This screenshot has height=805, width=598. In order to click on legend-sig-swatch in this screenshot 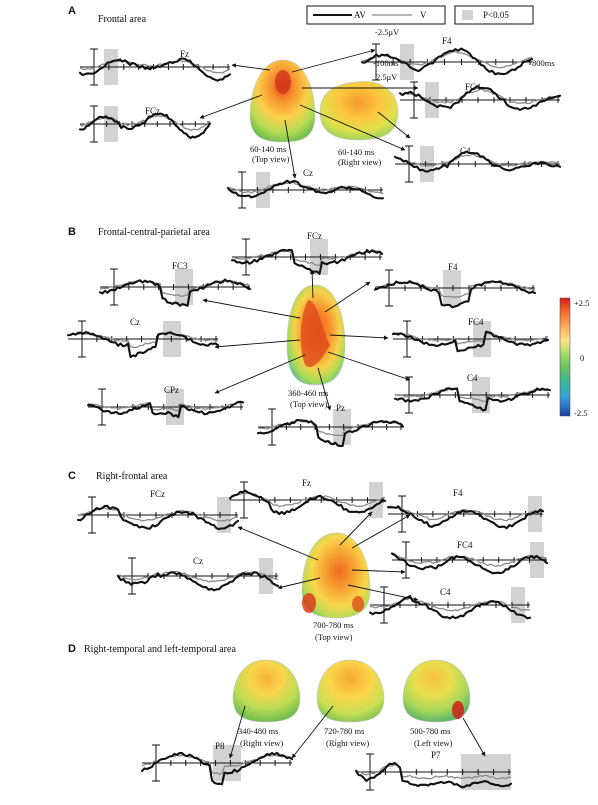, I will do `click(467, 15)`.